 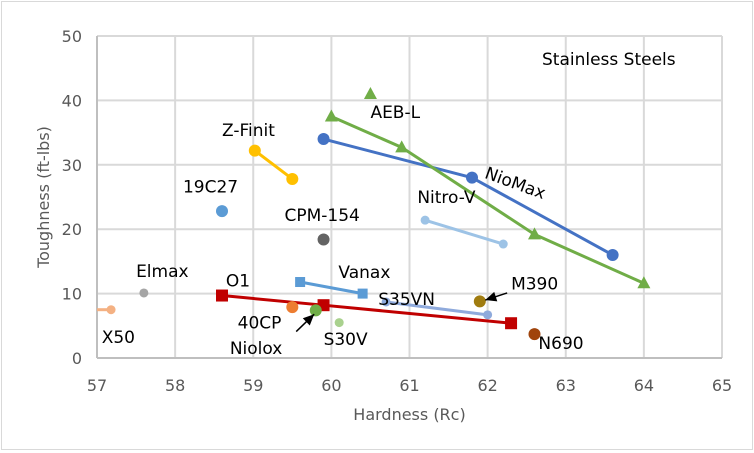 I want to click on y-tick-label: 0, so click(x=77, y=358).